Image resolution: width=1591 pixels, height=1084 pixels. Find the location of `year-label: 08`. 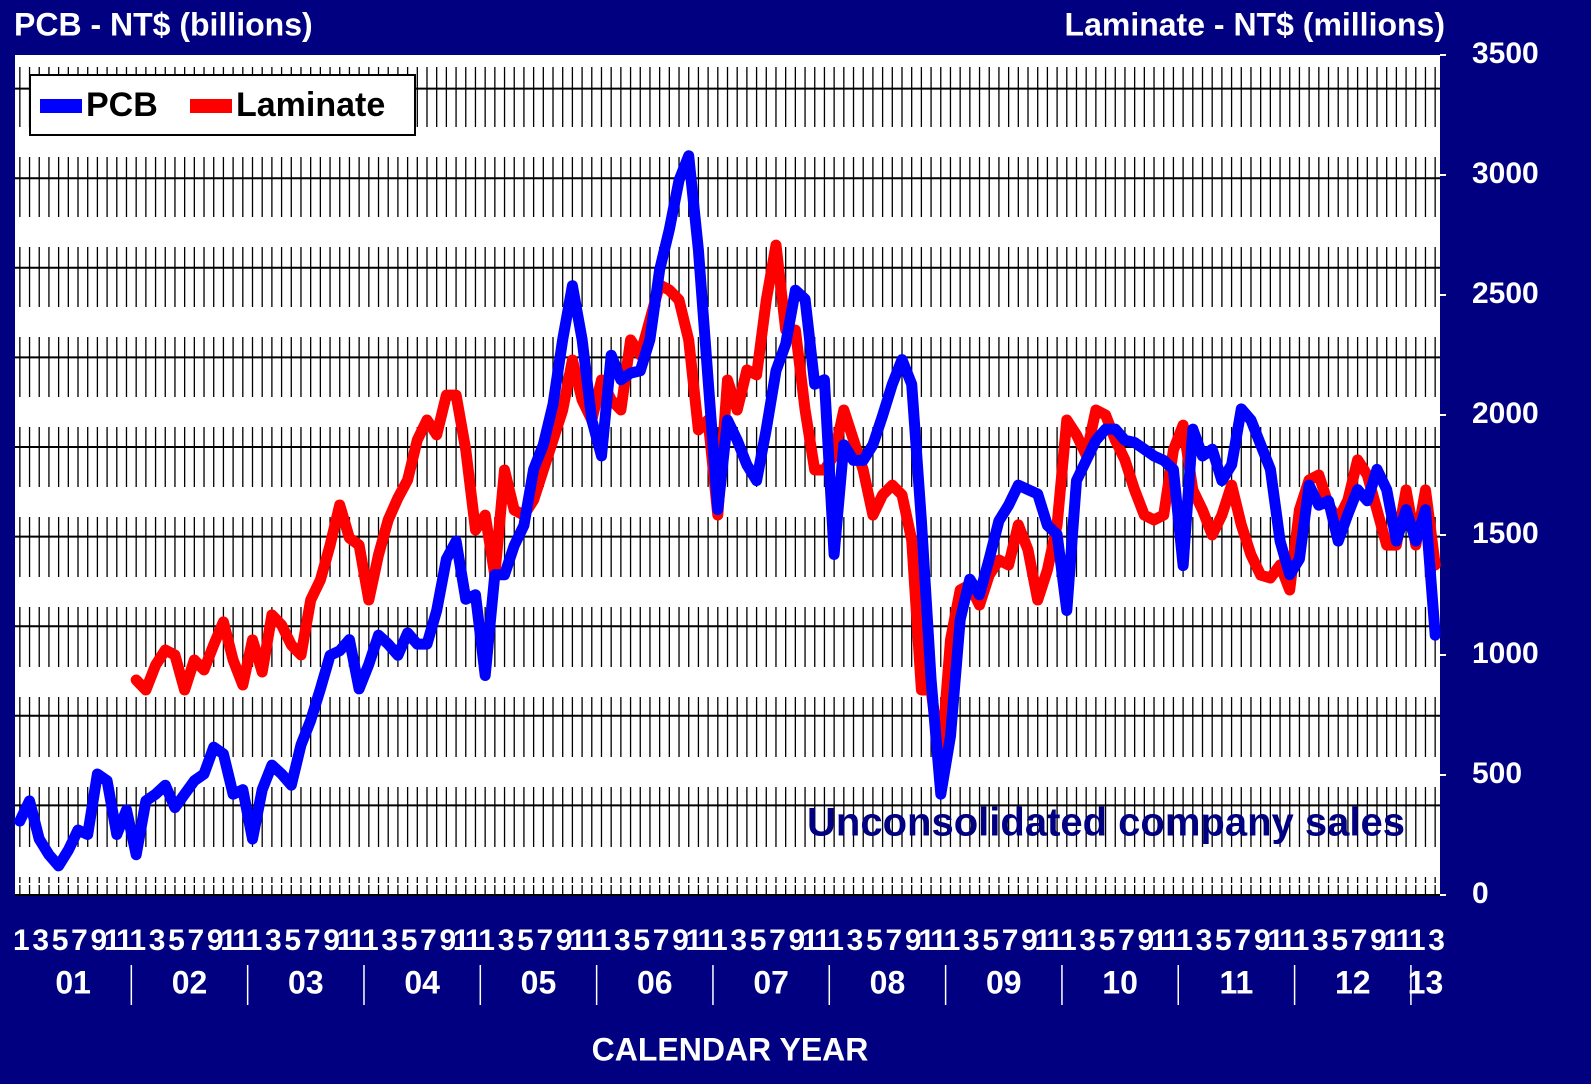

year-label: 08 is located at coordinates (888, 982).